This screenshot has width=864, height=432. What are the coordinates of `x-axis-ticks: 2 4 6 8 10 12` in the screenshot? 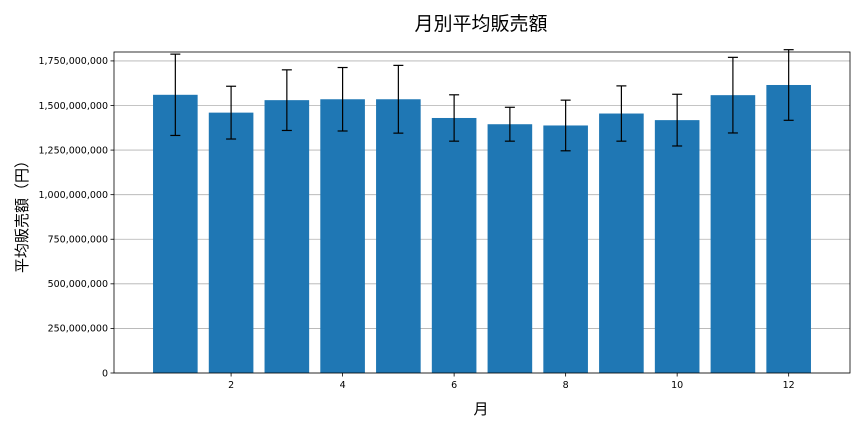 It's located at (511, 382).